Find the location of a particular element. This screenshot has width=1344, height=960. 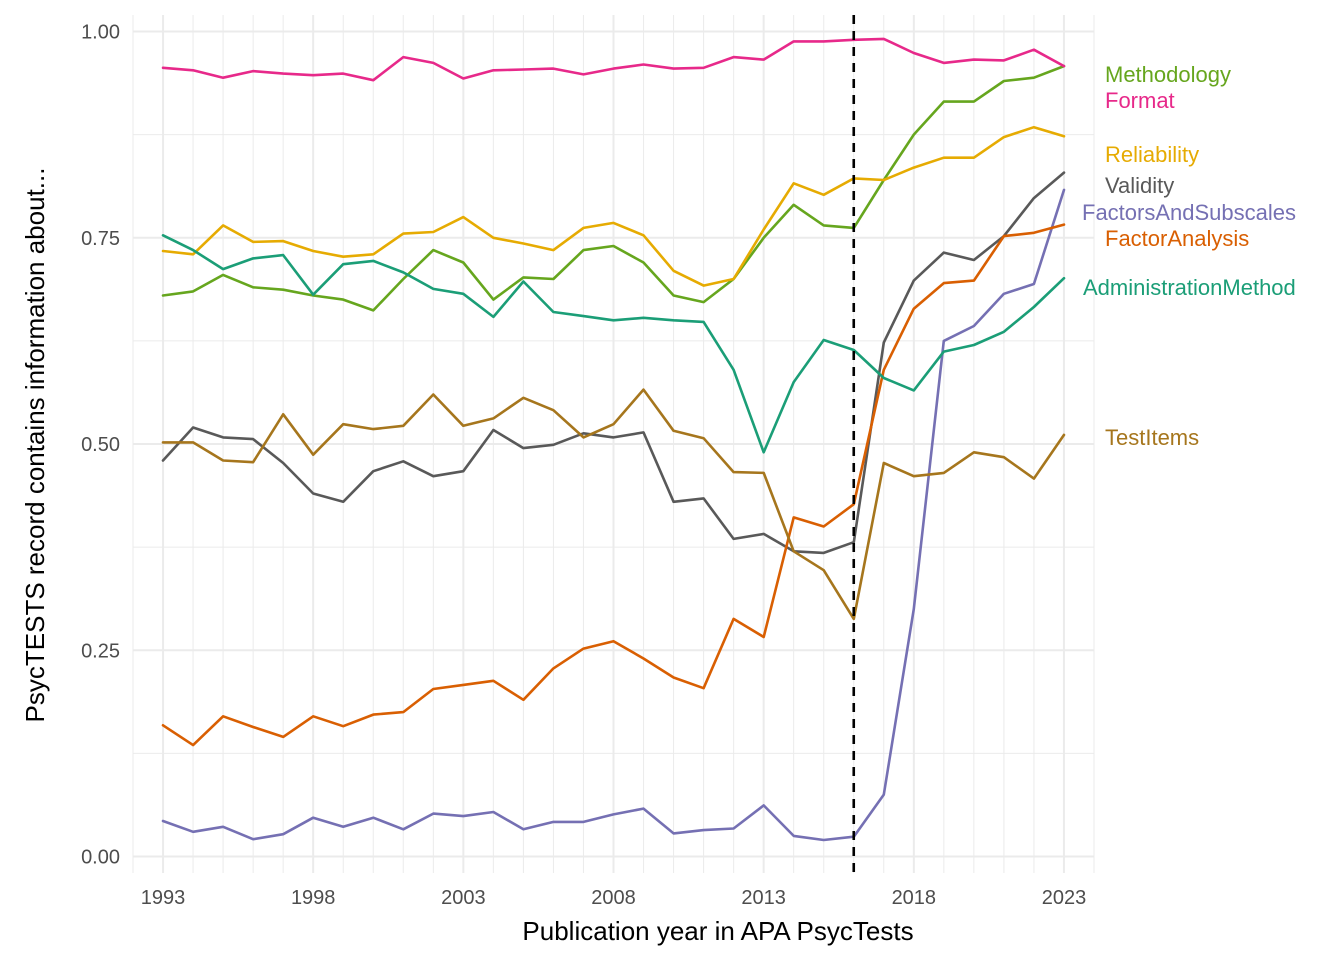

x-axis-tick-labels: 1993 1998 2003 2008 2013 2018 2023 is located at coordinates (613, 898).